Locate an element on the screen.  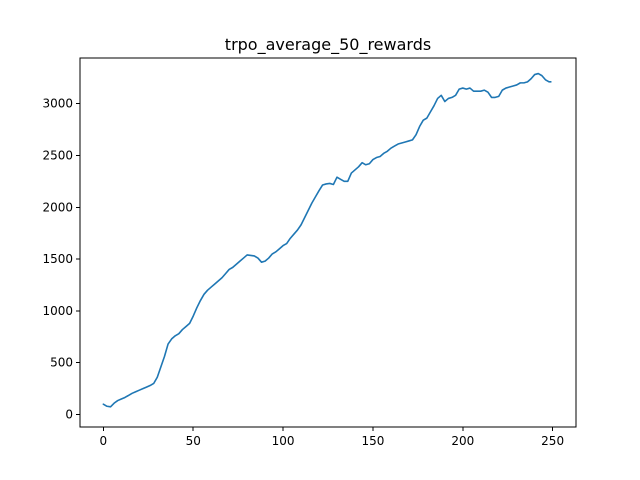
y-tick-label: 500 is located at coordinates (61, 363).